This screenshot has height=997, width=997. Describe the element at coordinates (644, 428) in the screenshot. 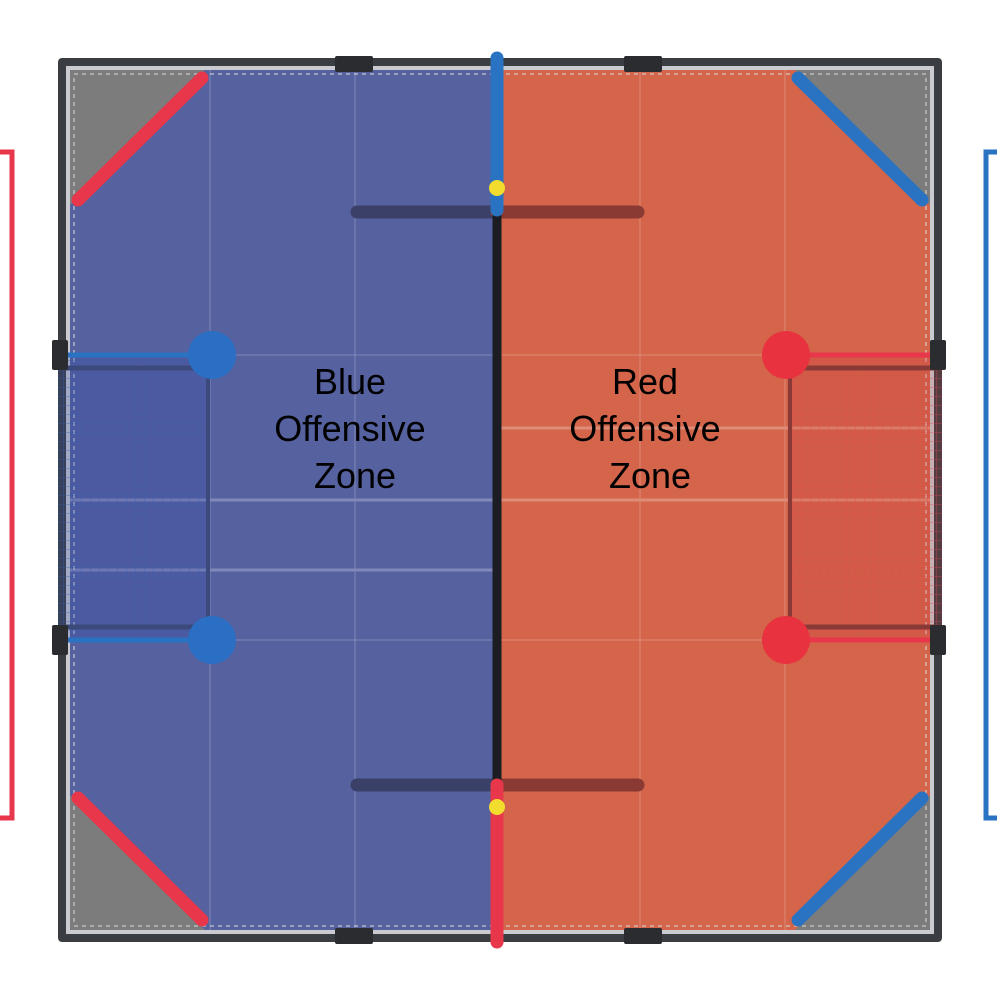

I see `red-zone-label-line2: Offensive` at that location.